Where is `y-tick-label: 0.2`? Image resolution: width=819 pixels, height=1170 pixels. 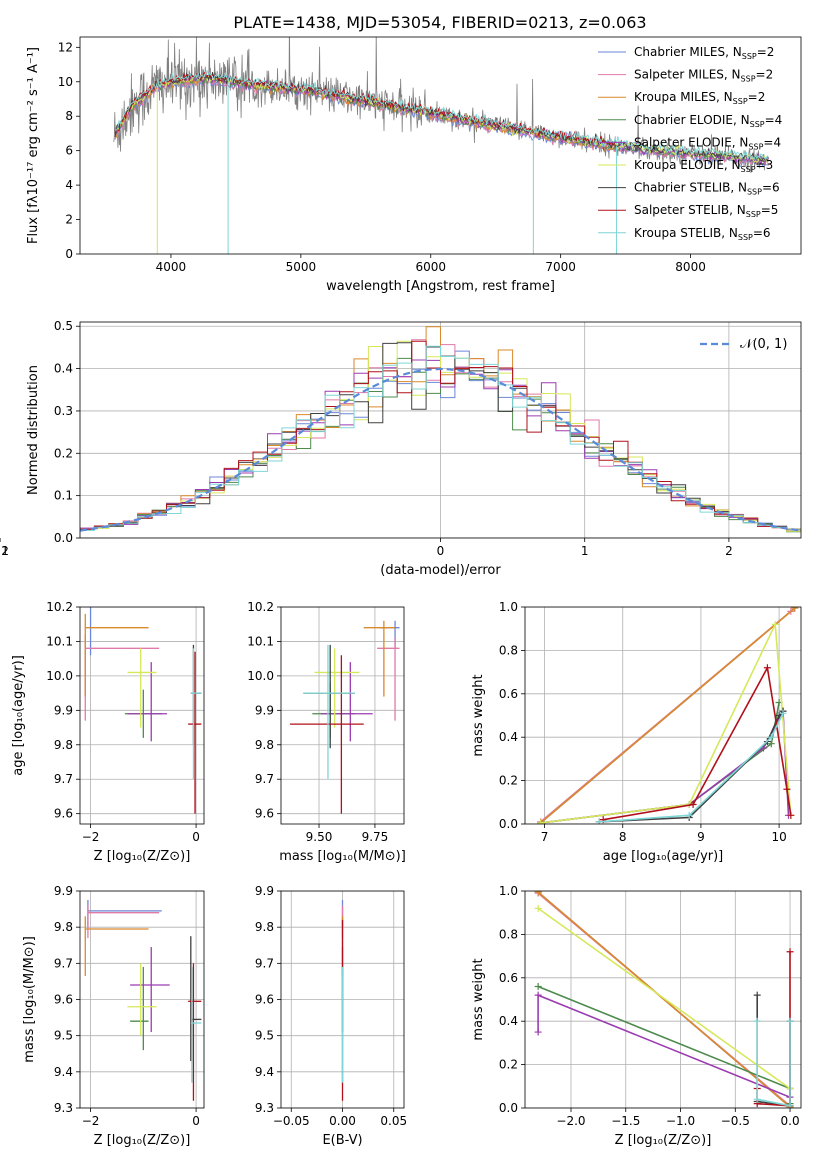
y-tick-label: 0.2 is located at coordinates (508, 781).